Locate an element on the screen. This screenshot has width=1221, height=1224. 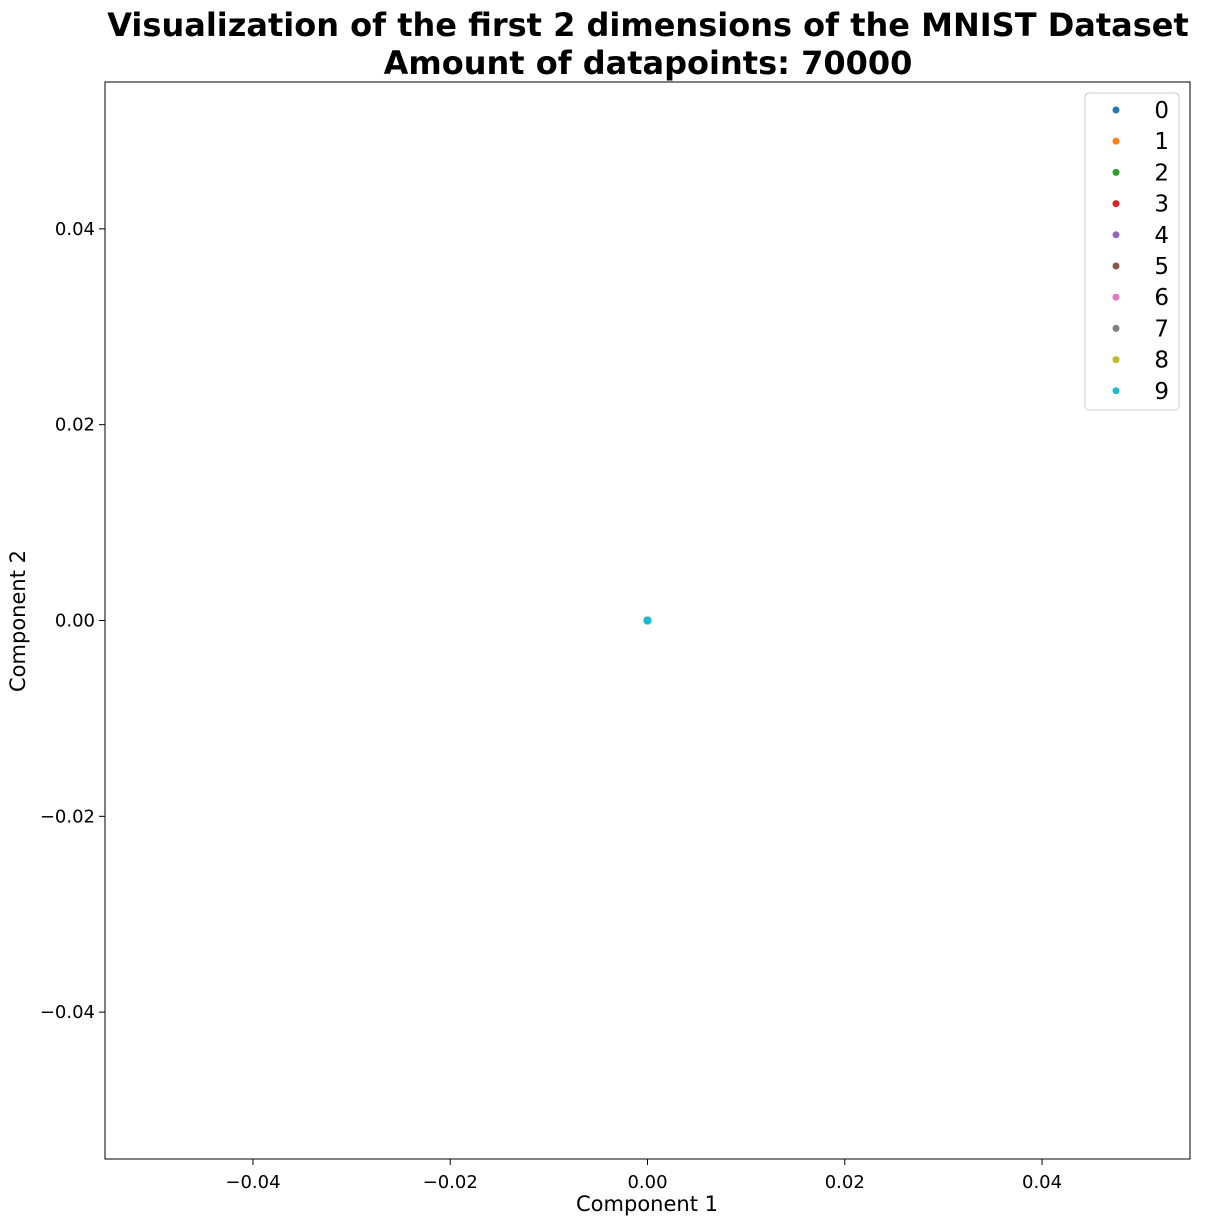
legend-label-0: 0 is located at coordinates (1161, 111).